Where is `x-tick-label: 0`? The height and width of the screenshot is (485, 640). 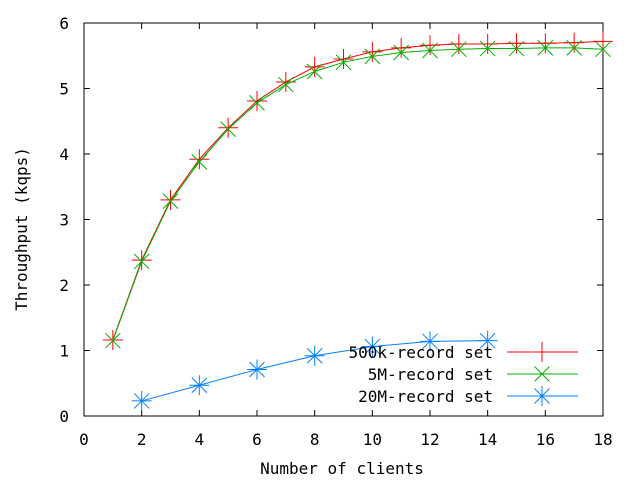
x-tick-label: 0 is located at coordinates (84, 439).